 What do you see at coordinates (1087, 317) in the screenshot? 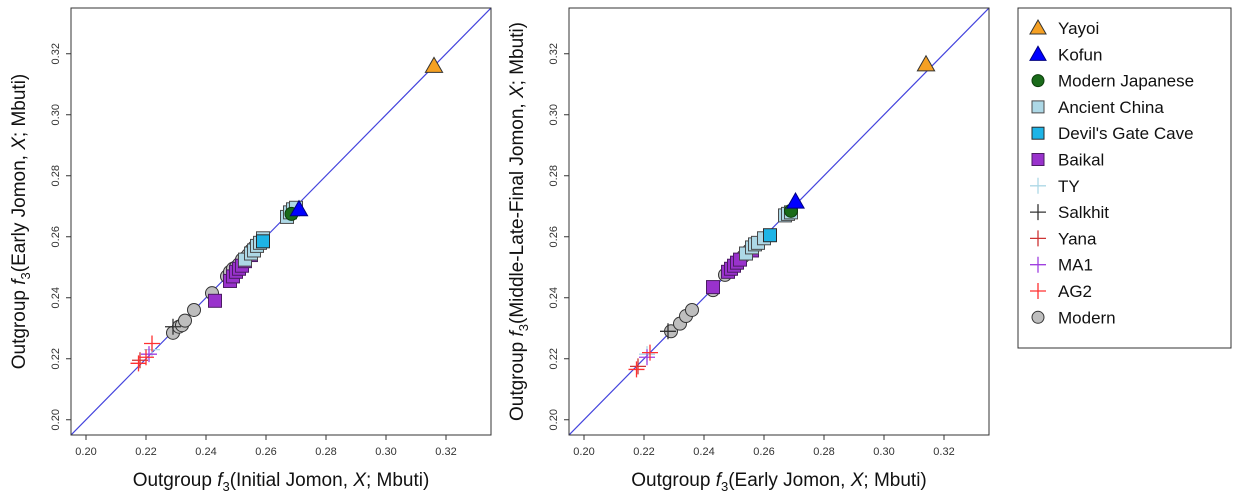
I see `legend-label-modern: Modern` at bounding box center [1087, 317].